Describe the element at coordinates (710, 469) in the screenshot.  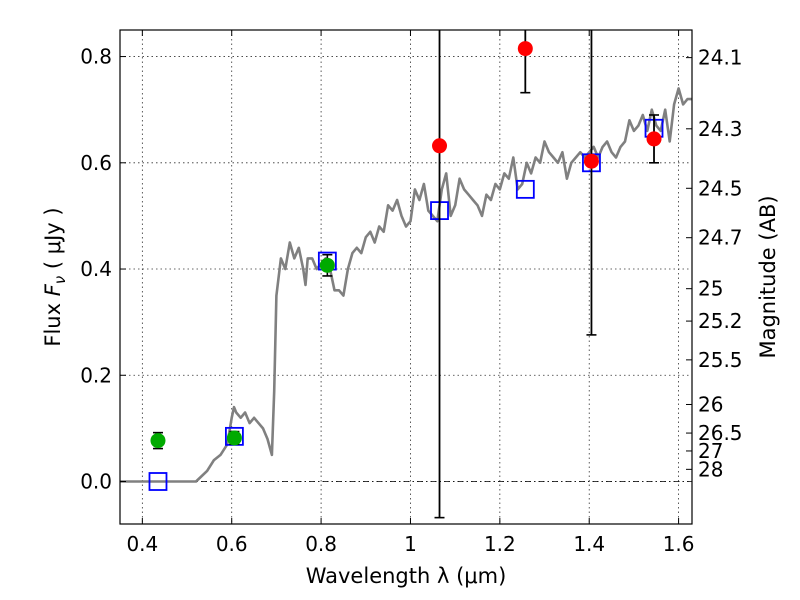
I see `magnitude-tick-label: 28` at that location.